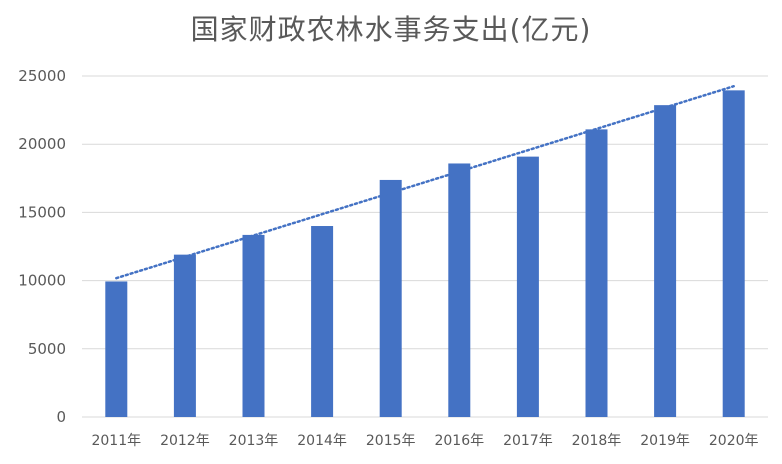  I want to click on x-tick-label: 2017年, so click(528, 441).